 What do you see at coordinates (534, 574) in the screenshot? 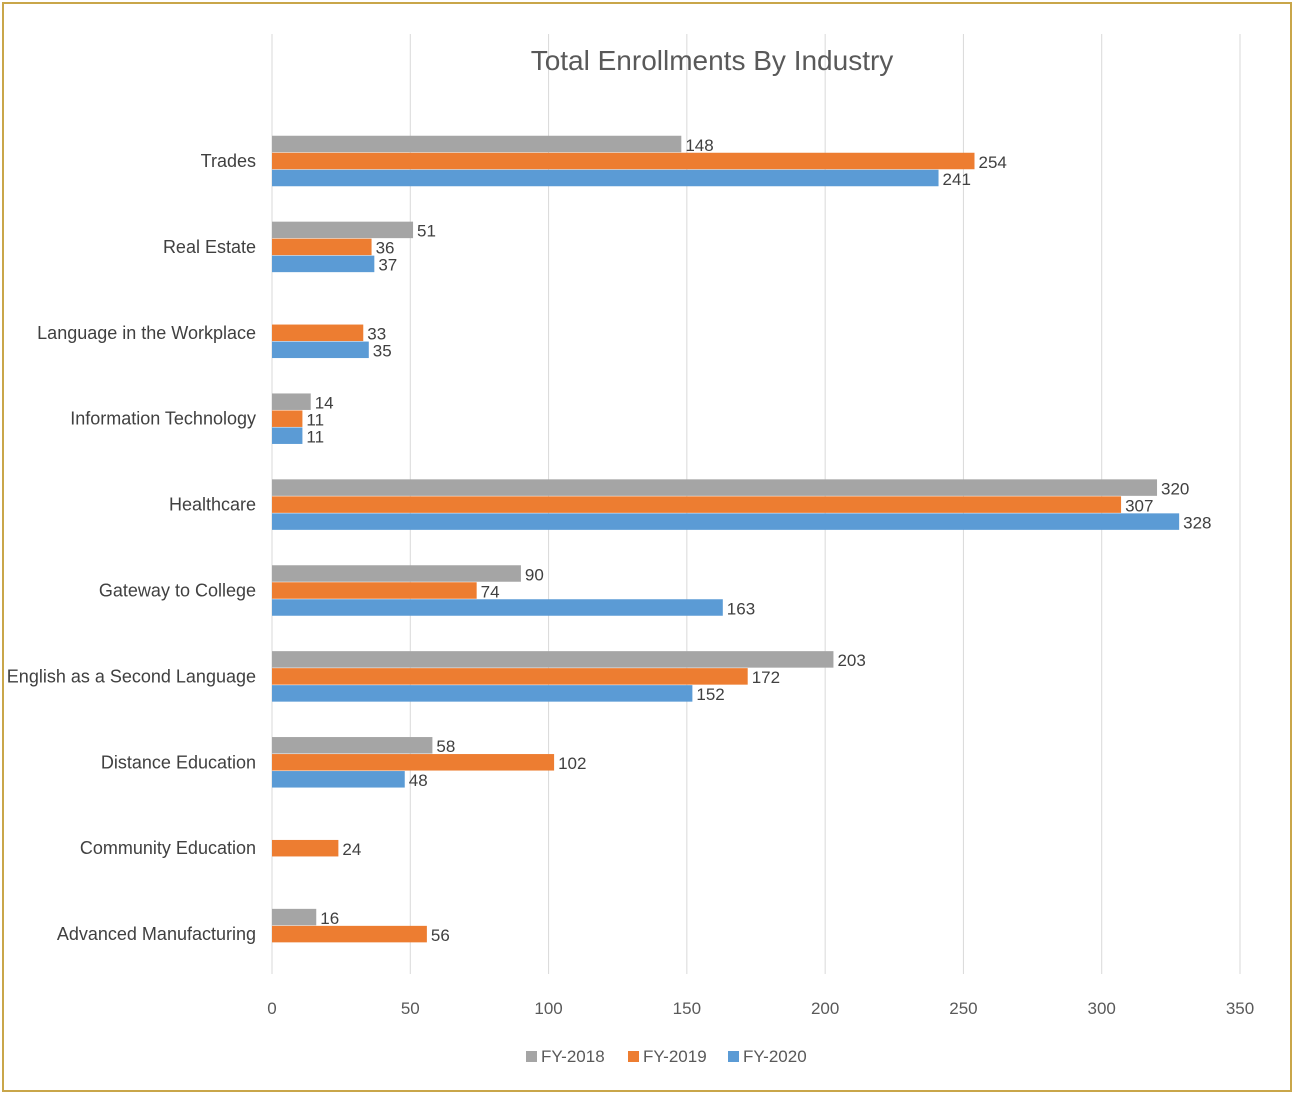
I see `data-label: 90` at bounding box center [534, 574].